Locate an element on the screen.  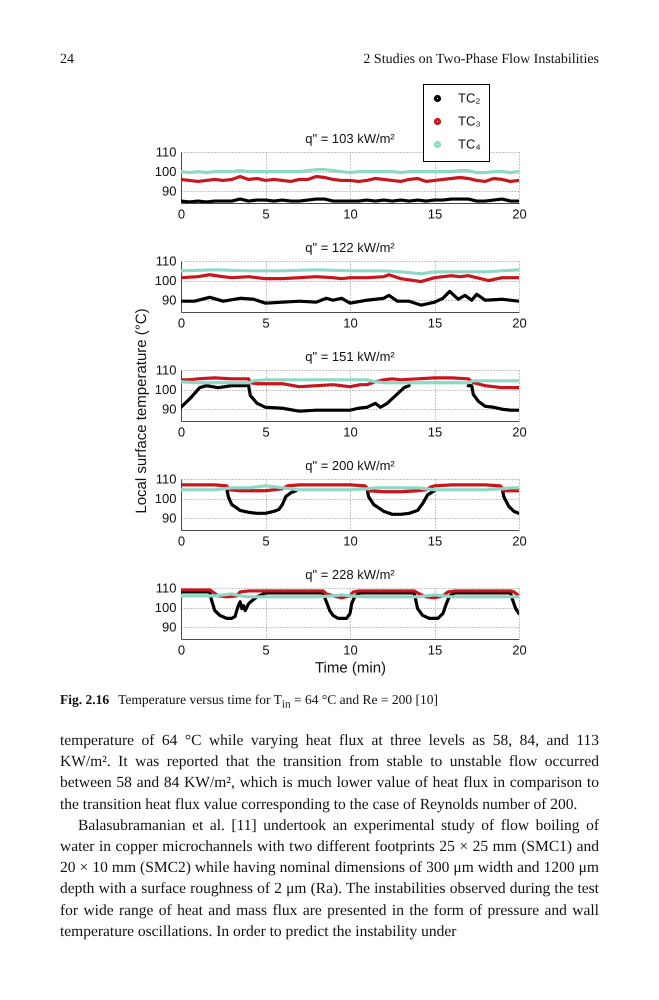
chart-title: q" = 228 kW/m² is located at coordinates (350, 574).